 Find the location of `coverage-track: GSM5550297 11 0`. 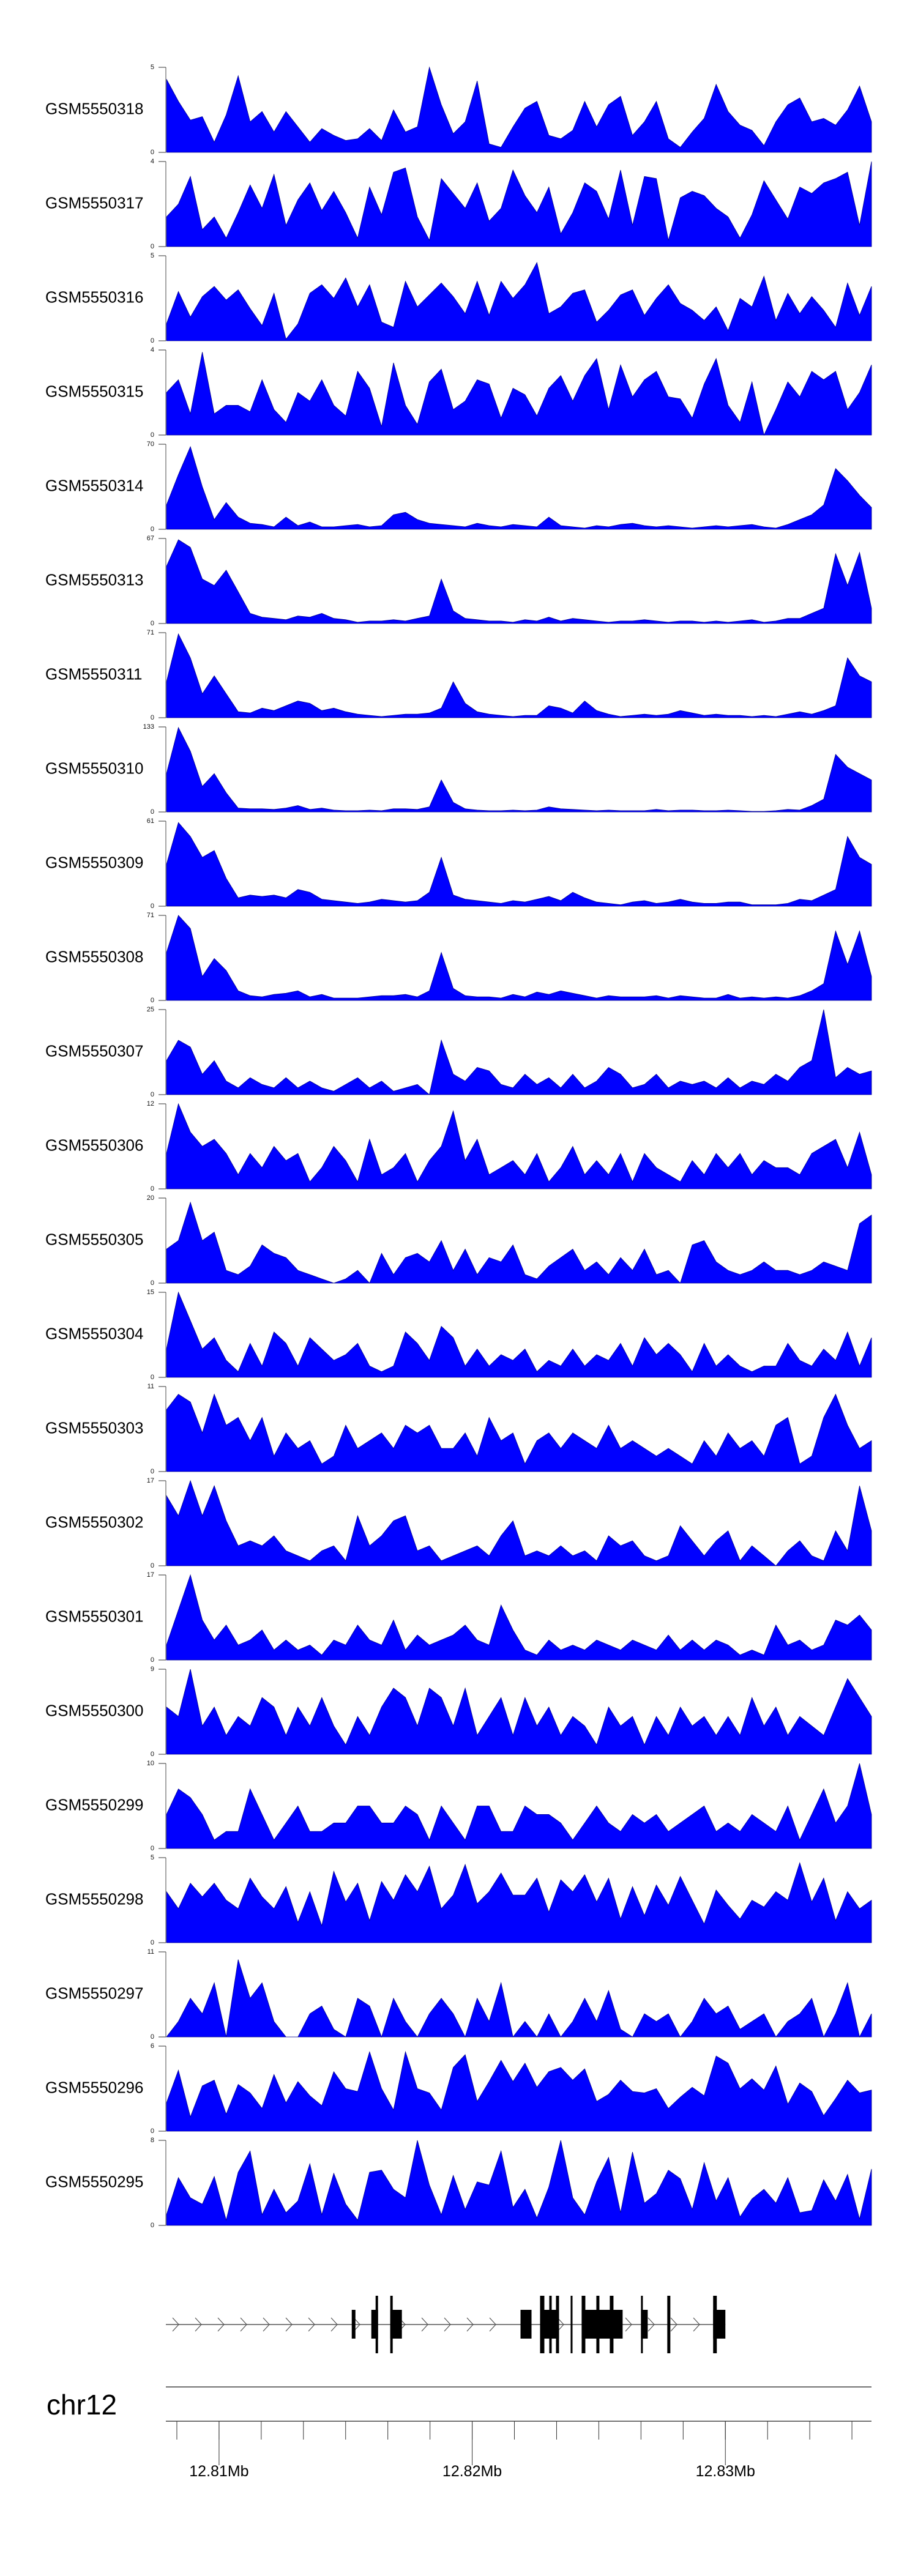

coverage-track: GSM5550297 11 0 is located at coordinates (458, 1994).